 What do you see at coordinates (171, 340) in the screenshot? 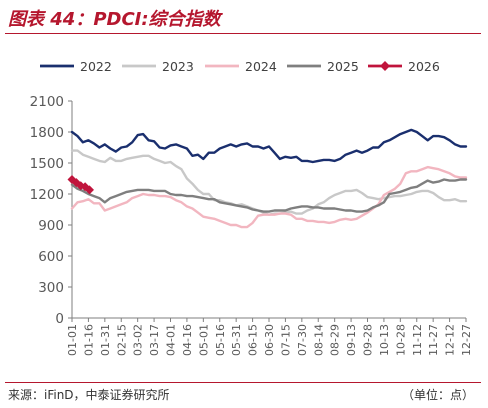
I see `x-tick-label: 04-01` at bounding box center [171, 340].